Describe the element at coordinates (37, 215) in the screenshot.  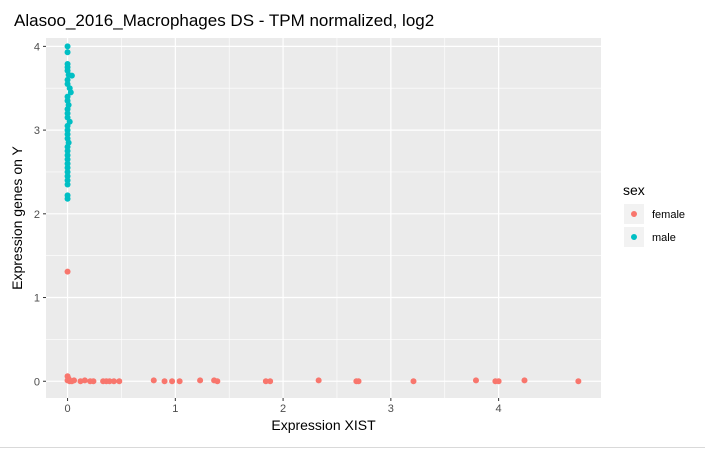
I see `y-tick-label: 2` at that location.